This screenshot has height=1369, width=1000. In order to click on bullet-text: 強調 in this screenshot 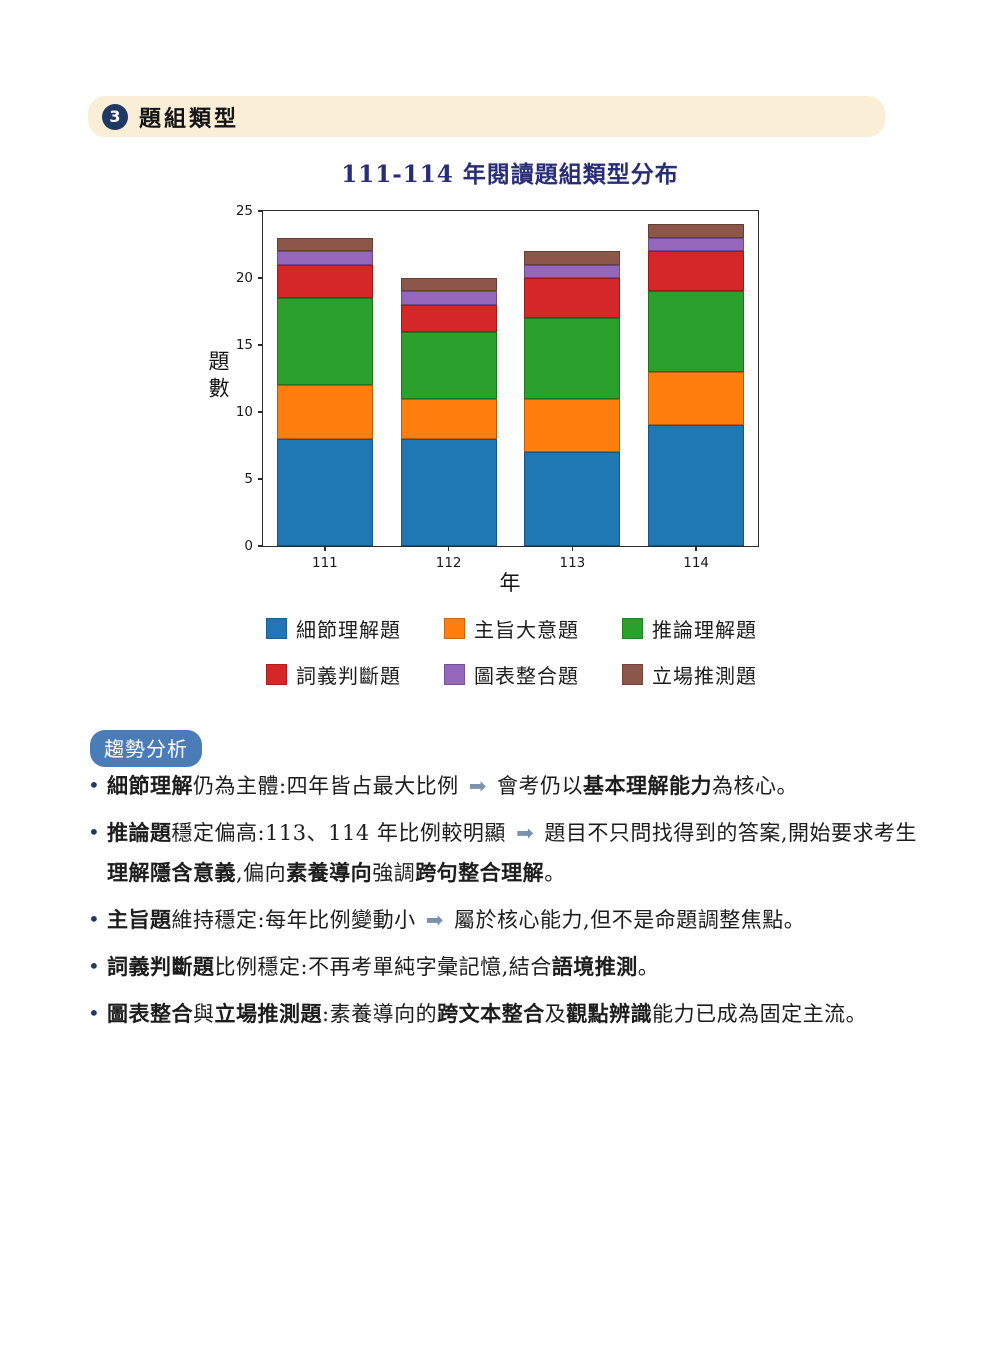, I will do `click(394, 873)`.